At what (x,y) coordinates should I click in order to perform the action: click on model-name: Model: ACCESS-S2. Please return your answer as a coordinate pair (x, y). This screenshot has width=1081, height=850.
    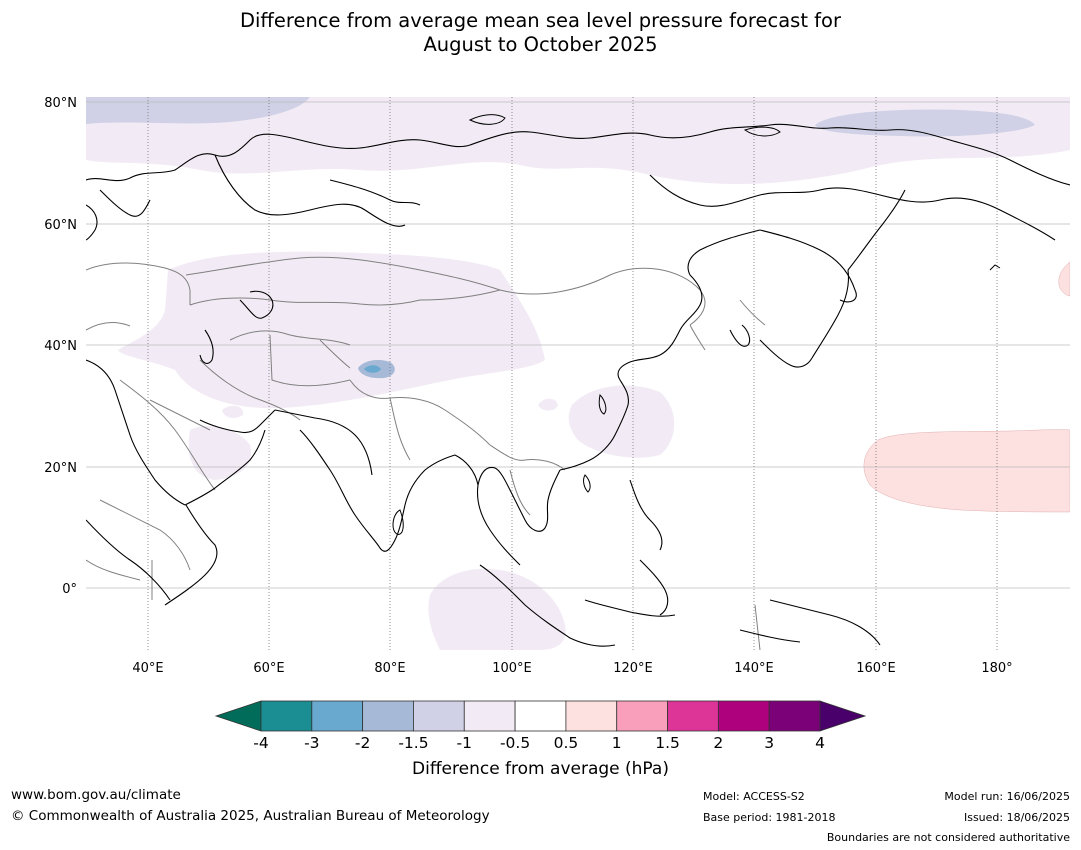
    Looking at the image, I should click on (754, 796).